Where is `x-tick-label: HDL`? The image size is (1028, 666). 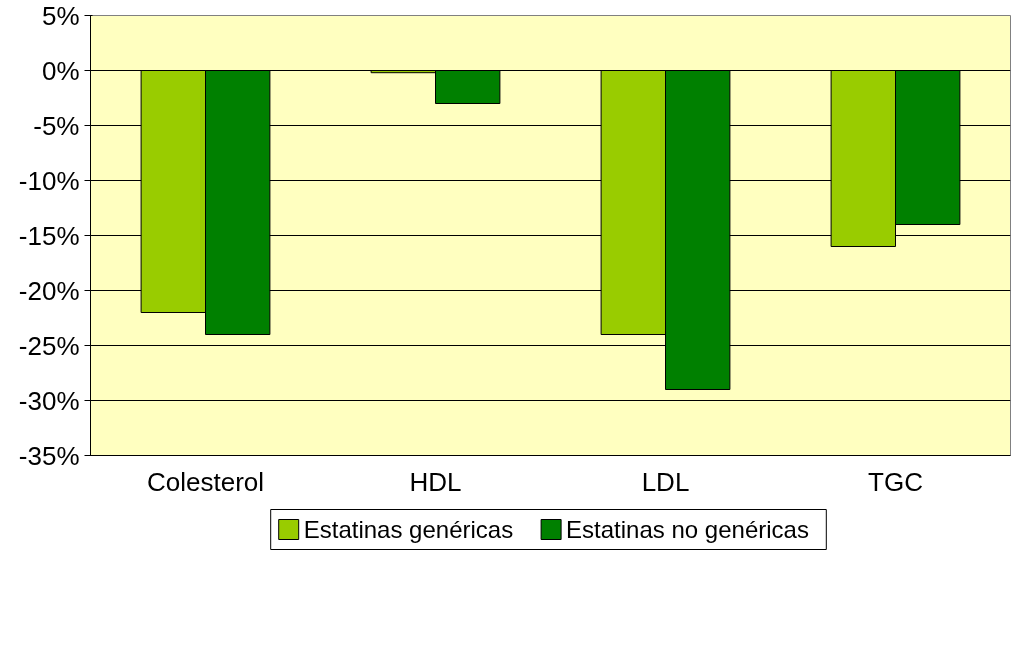
x-tick-label: HDL is located at coordinates (435, 481).